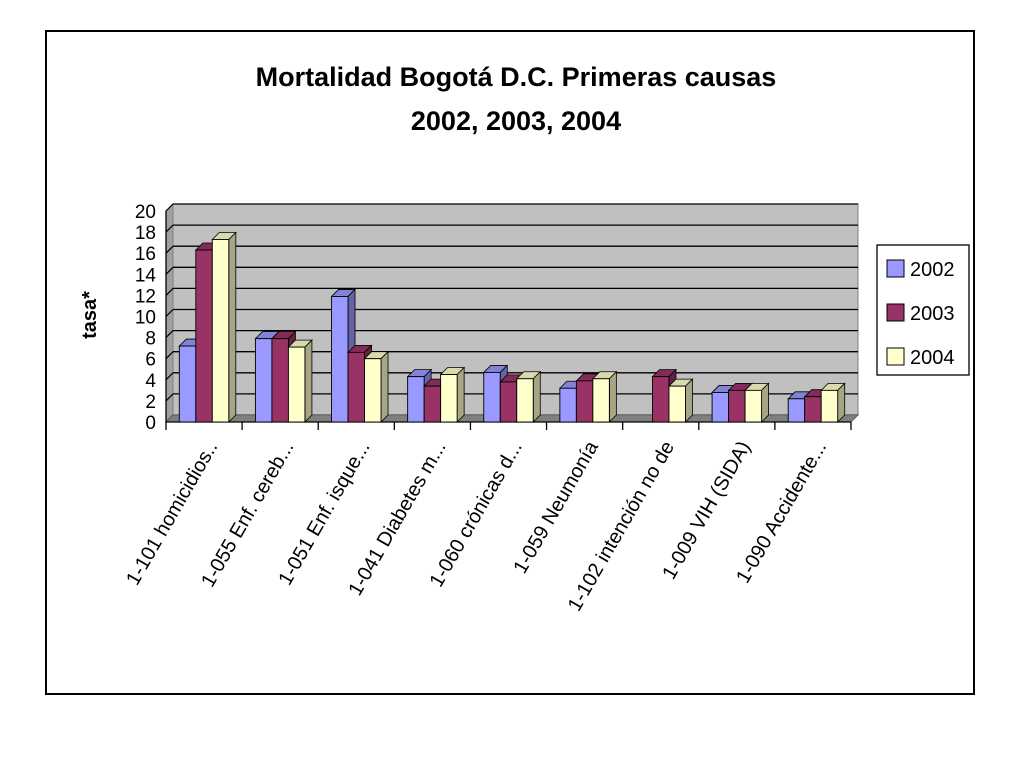 This screenshot has height=768, width=1024. Describe the element at coordinates (895, 268) in the screenshot. I see `legend-swatch-2002` at that location.